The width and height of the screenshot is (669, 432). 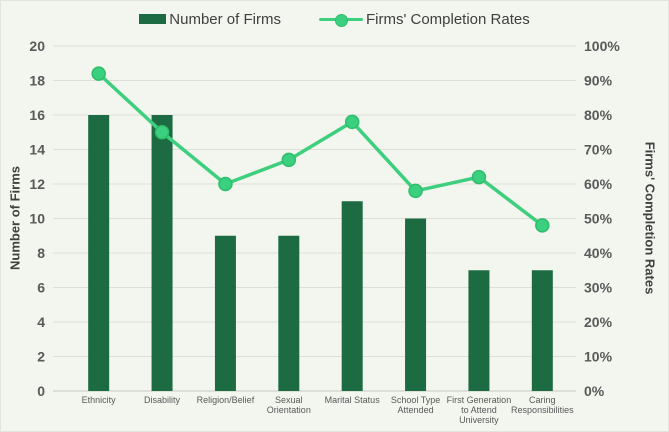 I want to click on left-axis-tick-label: 12, so click(x=37, y=184).